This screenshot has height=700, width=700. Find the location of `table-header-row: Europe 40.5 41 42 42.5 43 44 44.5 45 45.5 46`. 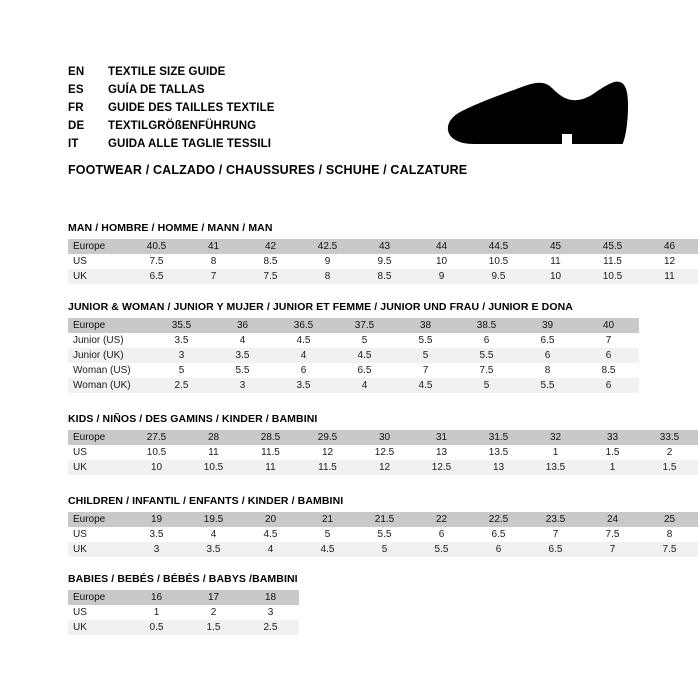

table-header-row: Europe 40.5 41 42 42.5 43 44 44.5 45 45.5 46 is located at coordinates (383, 246).